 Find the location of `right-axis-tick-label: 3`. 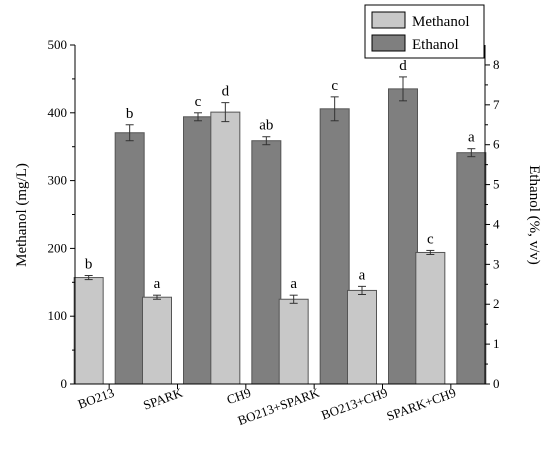

right-axis-tick-label: 3 is located at coordinates (496, 263).